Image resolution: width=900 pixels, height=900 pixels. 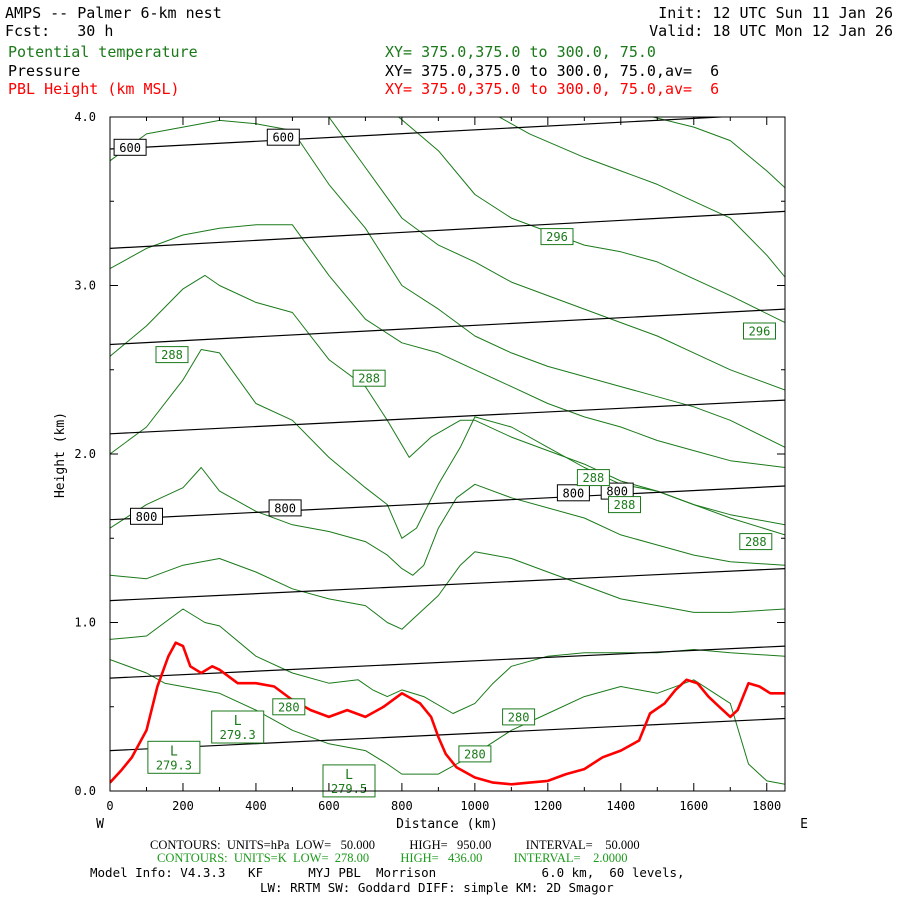 I want to click on contour-label: 296, so click(x=557, y=237).